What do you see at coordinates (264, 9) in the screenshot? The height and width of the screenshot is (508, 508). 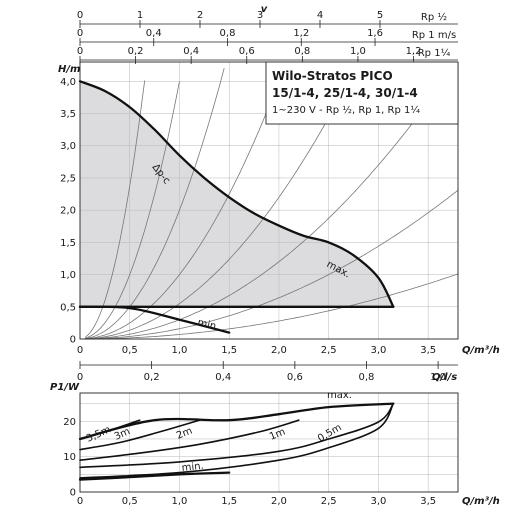 I see `velocity-axis-label: v` at bounding box center [264, 9].